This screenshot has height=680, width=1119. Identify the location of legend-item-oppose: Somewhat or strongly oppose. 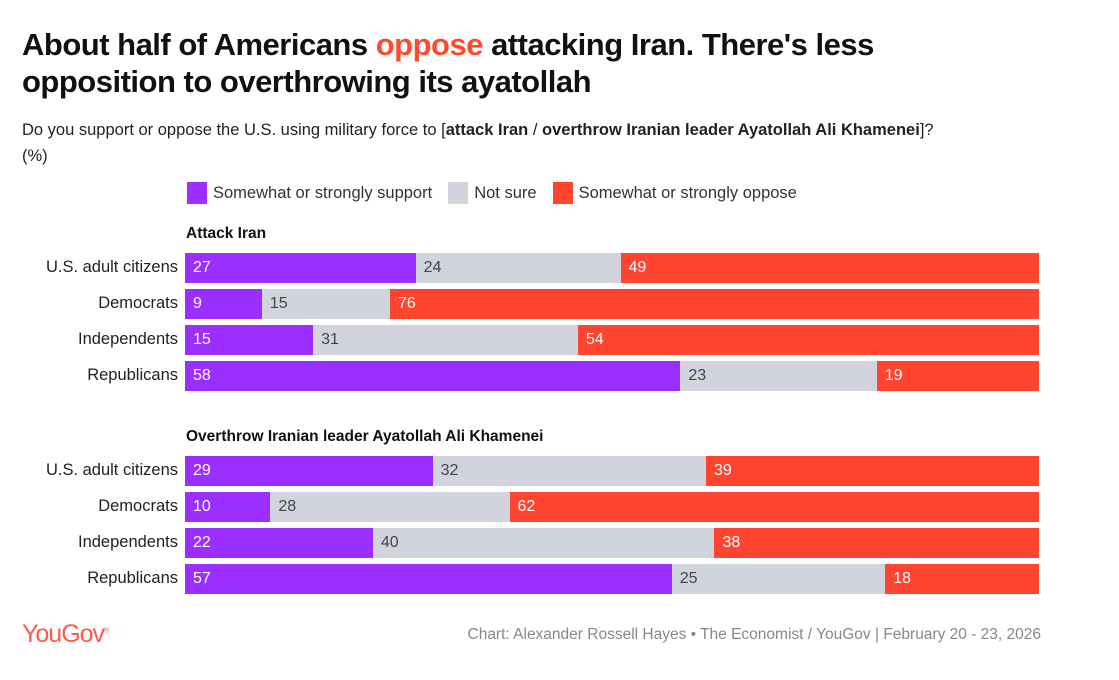
(674, 193).